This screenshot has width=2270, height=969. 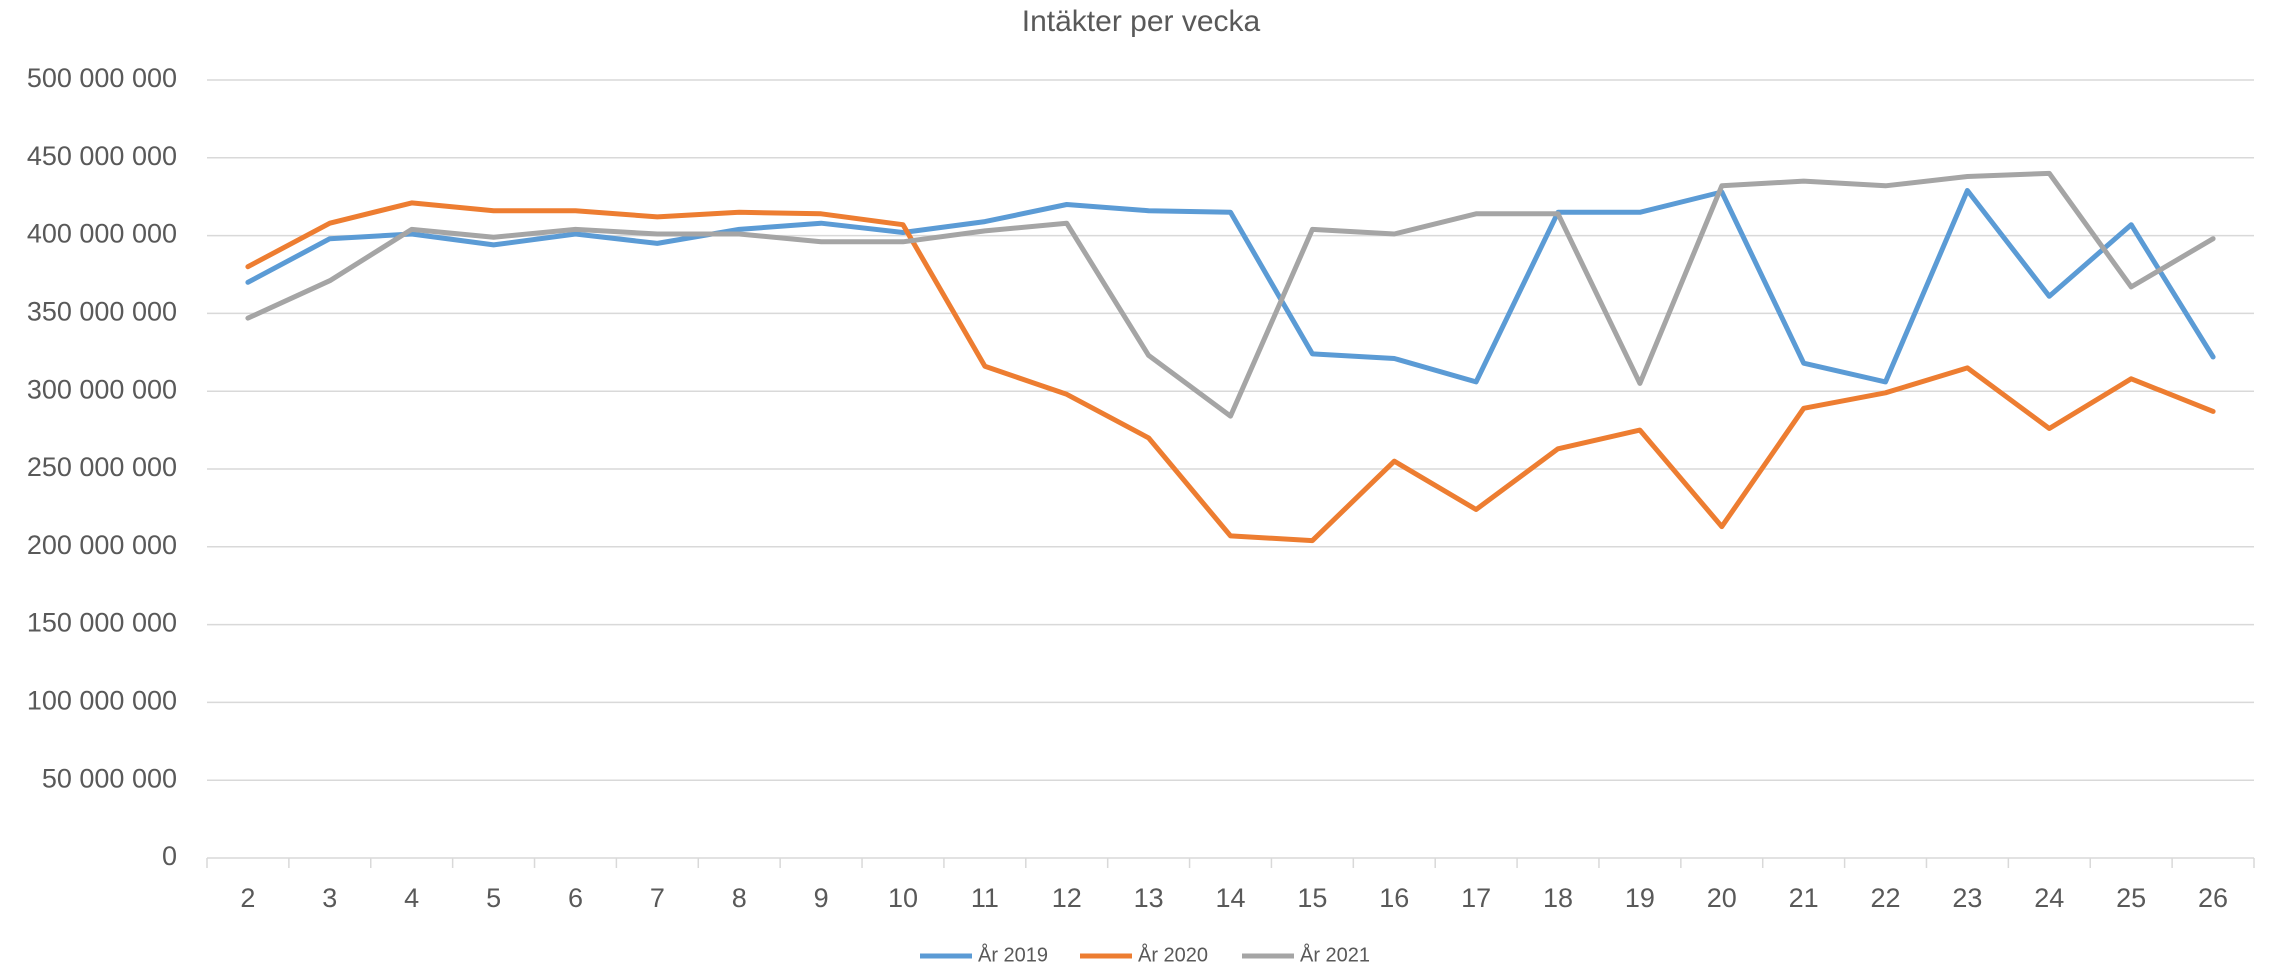 What do you see at coordinates (1149, 898) in the screenshot?
I see `x-tick-label: 13` at bounding box center [1149, 898].